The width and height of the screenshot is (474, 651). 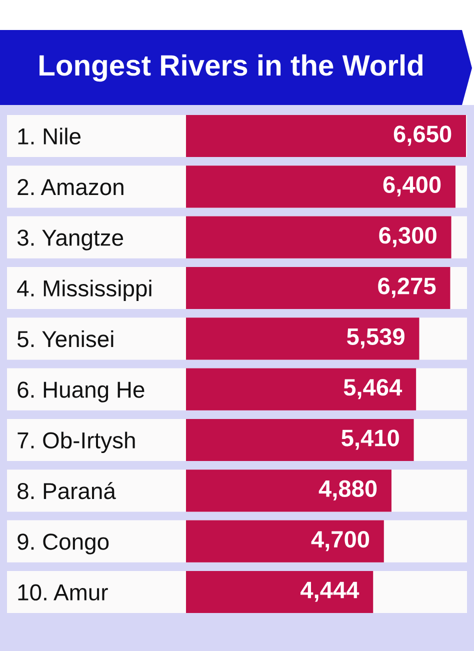 What do you see at coordinates (81, 392) in the screenshot?
I see `y-tick-label: 6. Huang He` at bounding box center [81, 392].